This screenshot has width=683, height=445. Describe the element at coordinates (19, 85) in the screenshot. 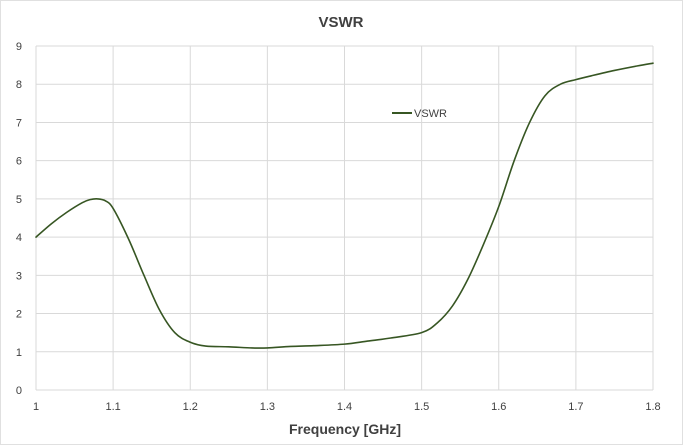

I see `y-tick-label: 8` at that location.